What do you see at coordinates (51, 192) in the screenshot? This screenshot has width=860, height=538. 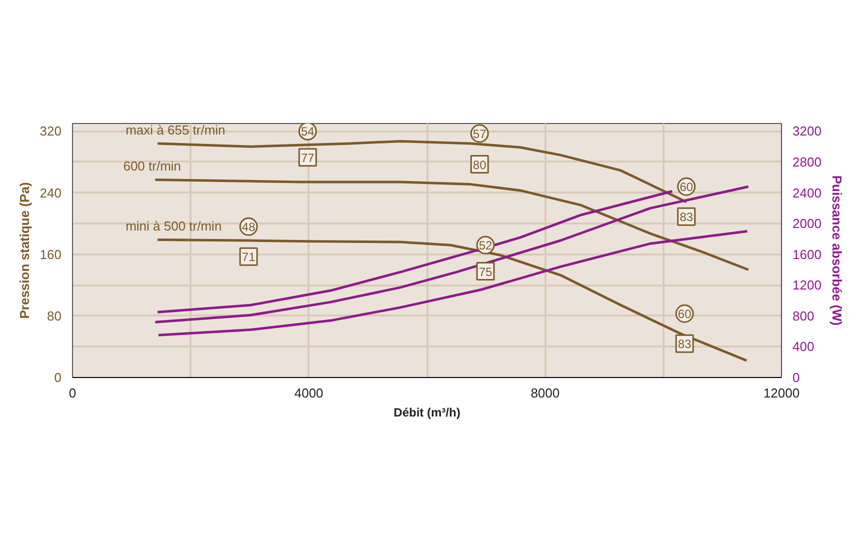 I see `y-tick-label: 240` at bounding box center [51, 192].